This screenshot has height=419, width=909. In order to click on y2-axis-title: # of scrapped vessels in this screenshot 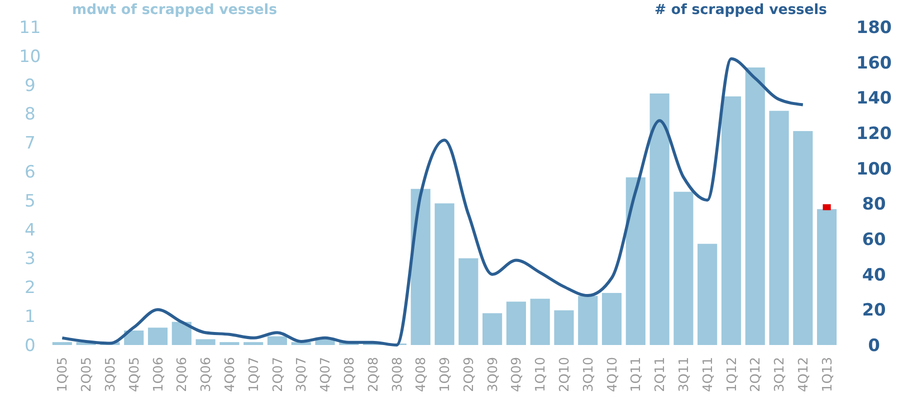, I will do `click(740, 10)`.